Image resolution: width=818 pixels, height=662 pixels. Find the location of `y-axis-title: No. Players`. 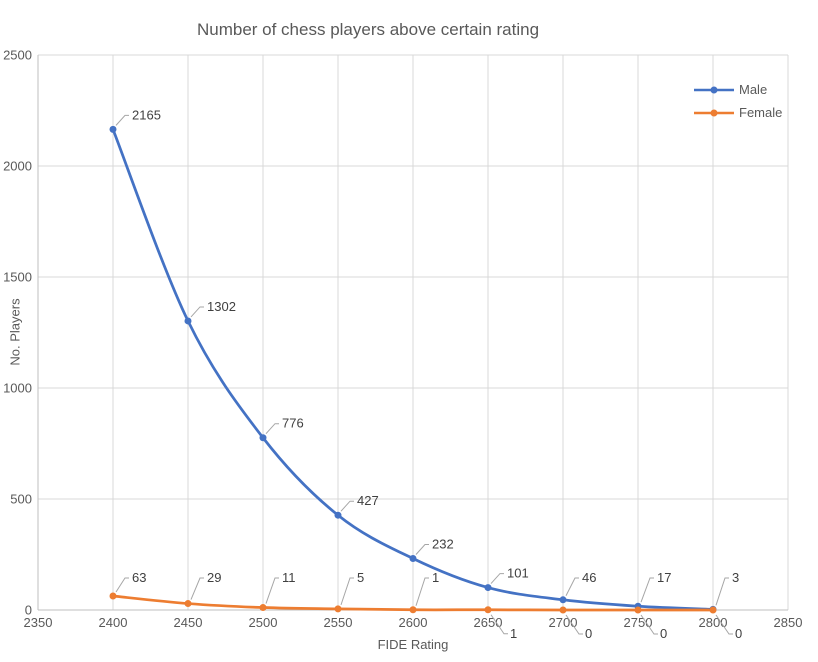

y-axis-title: No. Players is located at coordinates (15, 332).